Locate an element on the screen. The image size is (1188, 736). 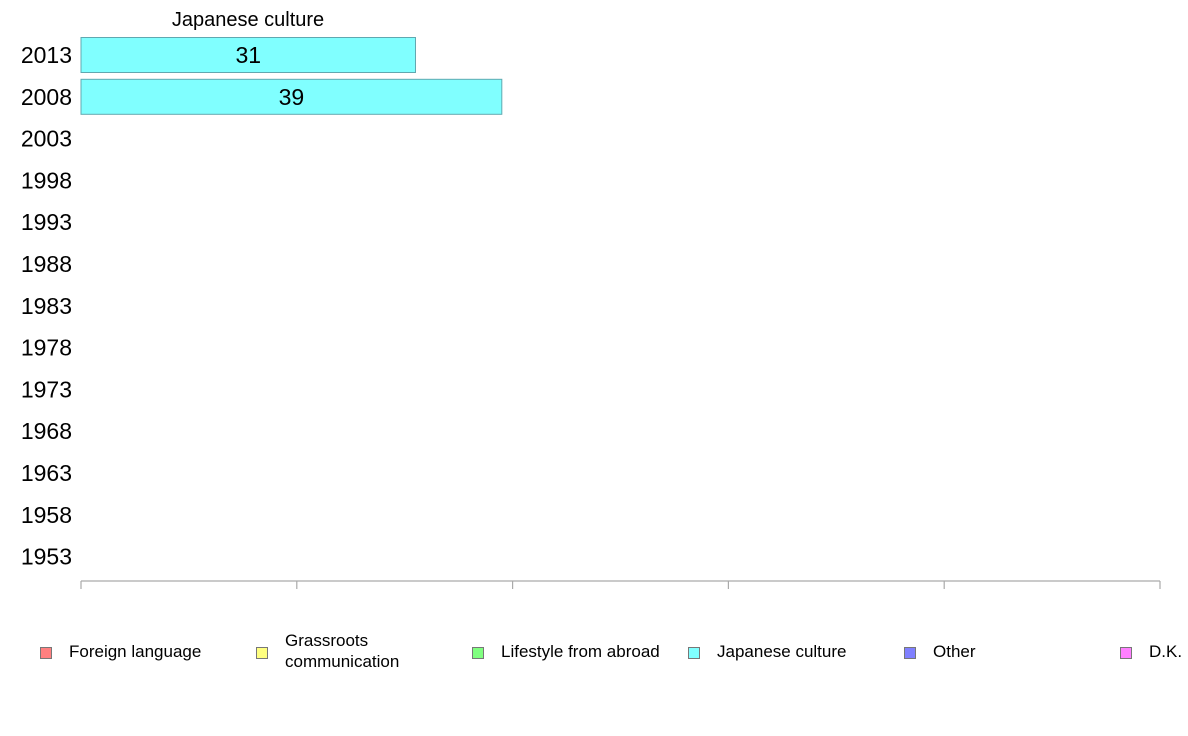
legend-item: Grassroots communication is located at coordinates (327, 651).